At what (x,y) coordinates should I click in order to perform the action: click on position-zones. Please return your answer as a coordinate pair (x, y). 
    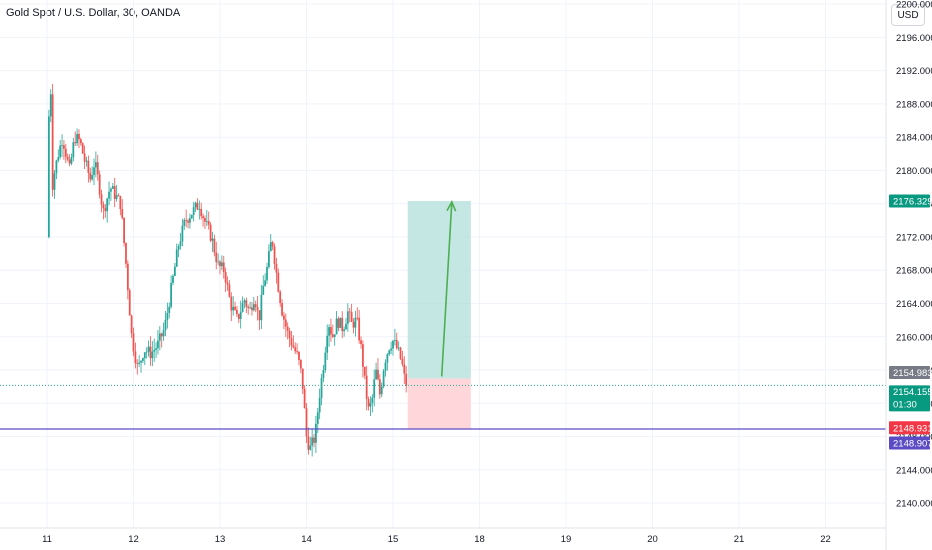
    Looking at the image, I should click on (439, 314).